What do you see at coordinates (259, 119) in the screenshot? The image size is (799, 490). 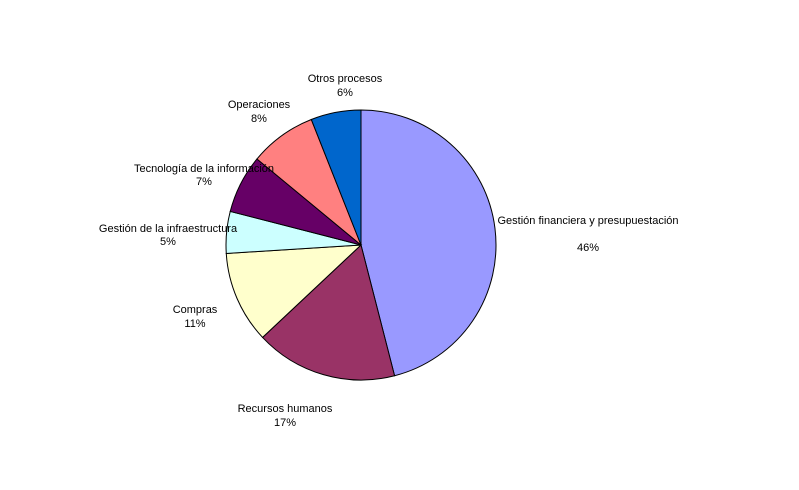 I see `slice-percent-label: 8%` at bounding box center [259, 119].